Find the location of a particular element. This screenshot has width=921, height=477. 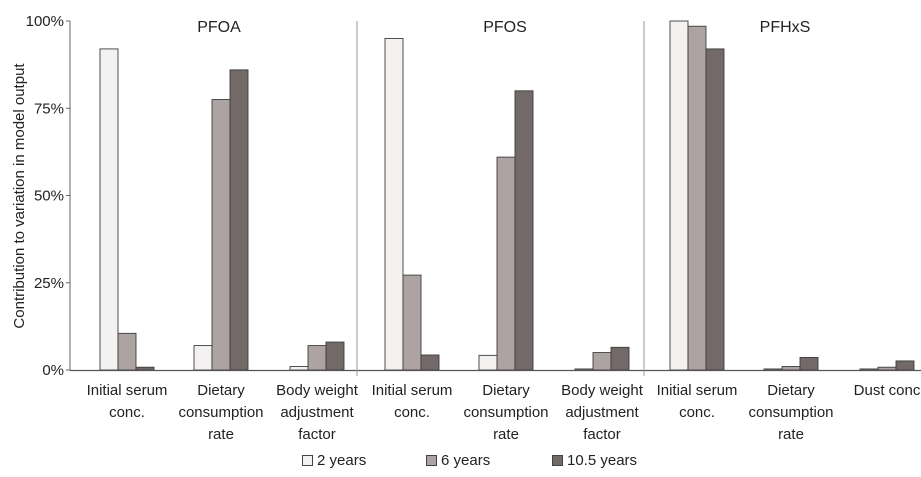

legend-item-2-years: 2 years is located at coordinates (334, 460).